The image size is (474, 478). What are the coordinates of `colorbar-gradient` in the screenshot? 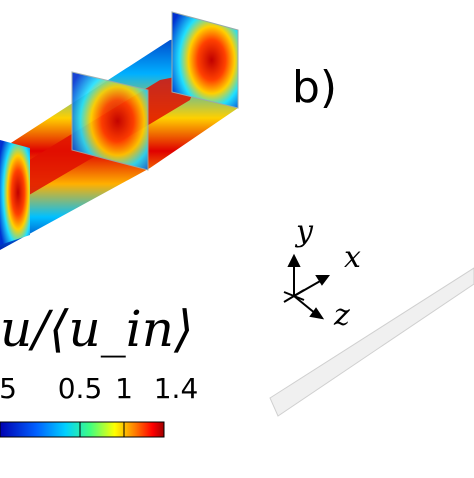 It's located at (82, 429).